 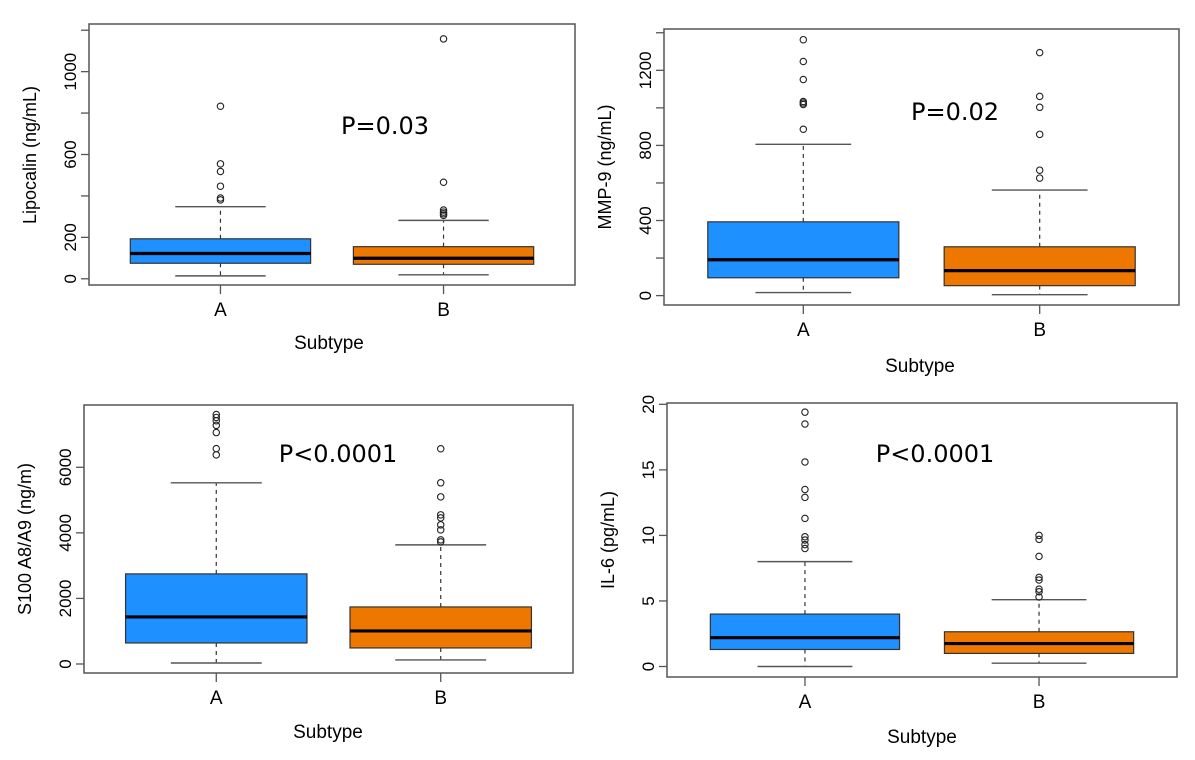 I want to click on p-value-annotation: P=0.03, so click(x=385, y=126).